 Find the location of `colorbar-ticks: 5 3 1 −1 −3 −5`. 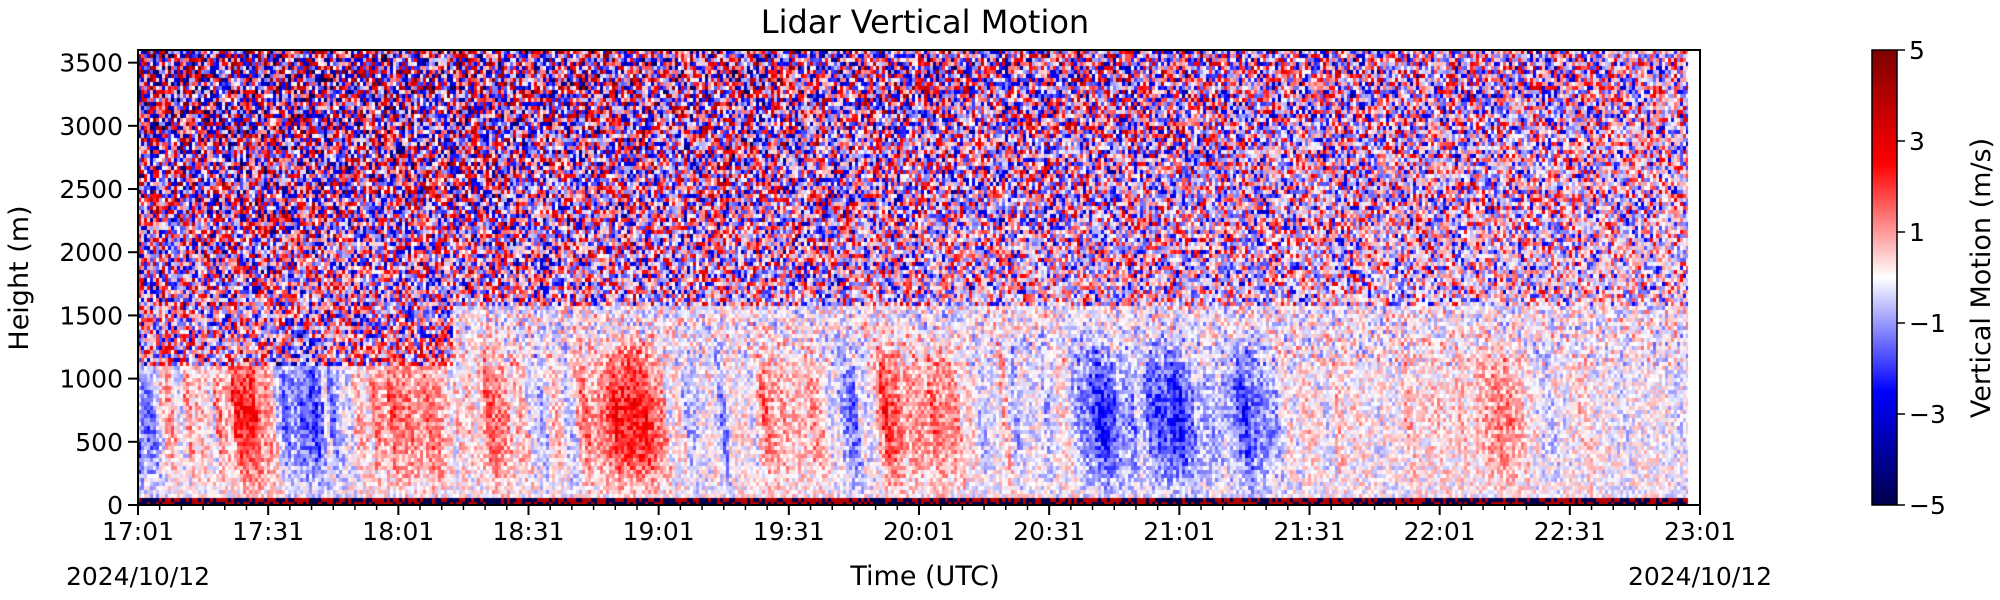

colorbar-ticks: 5 3 1 −1 −3 −5 is located at coordinates (1921, 278).